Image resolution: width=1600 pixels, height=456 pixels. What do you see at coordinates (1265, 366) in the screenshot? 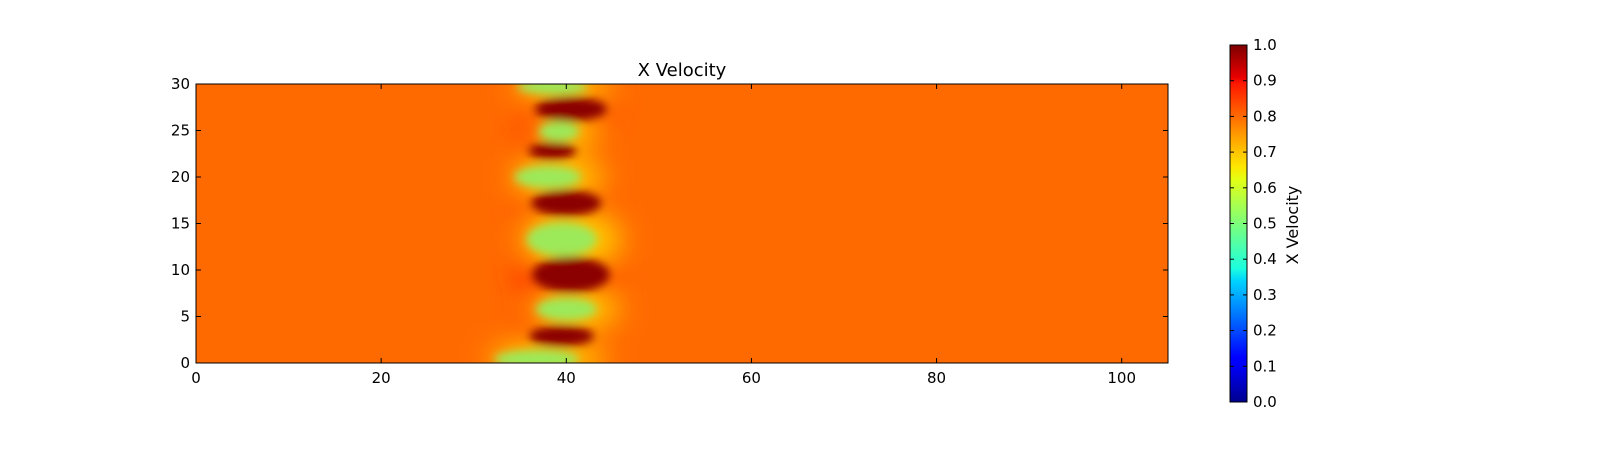
I see `colorbar-tick-label: 0.1` at bounding box center [1265, 366].